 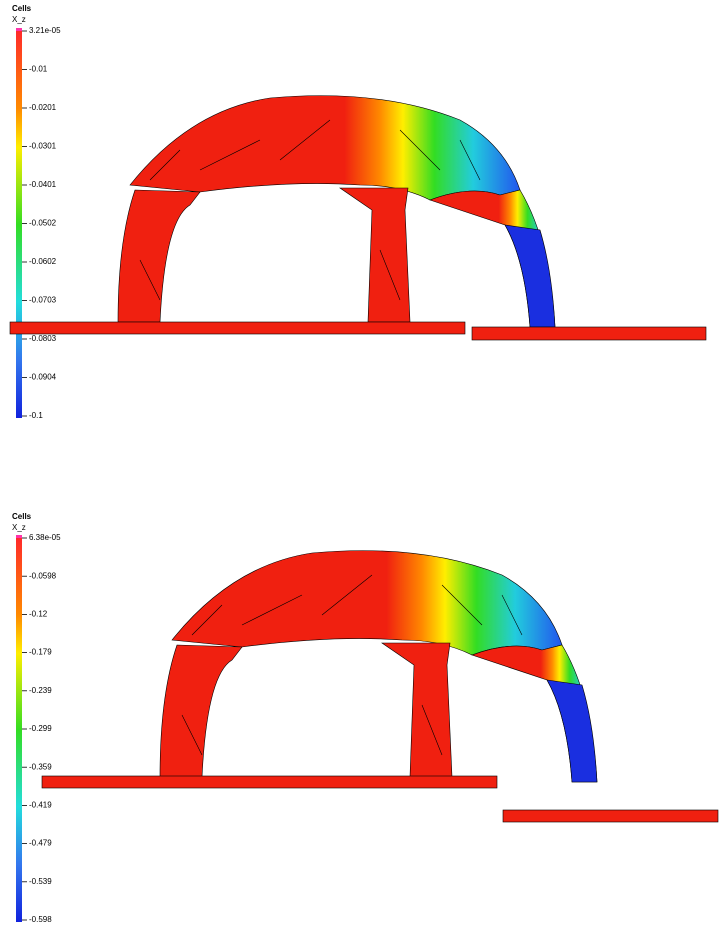 What do you see at coordinates (40, 766) in the screenshot?
I see `tick-label: -0.359` at bounding box center [40, 766].